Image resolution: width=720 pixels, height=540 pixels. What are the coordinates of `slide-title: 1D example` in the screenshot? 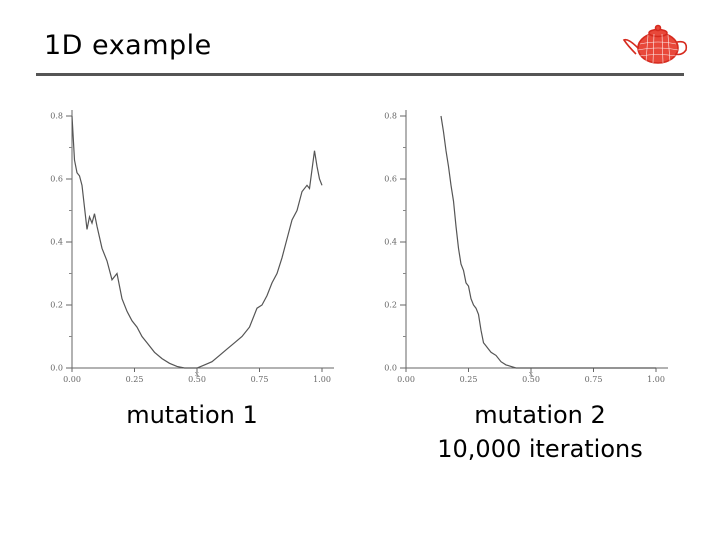 It's located at (128, 45).